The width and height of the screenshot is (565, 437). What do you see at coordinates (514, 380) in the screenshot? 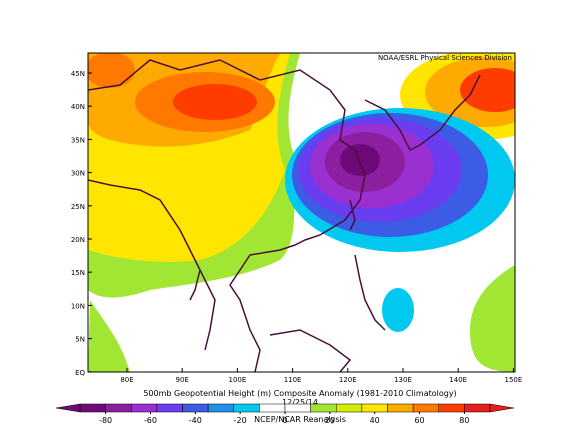
I see `lon-label: 150E` at bounding box center [514, 380].